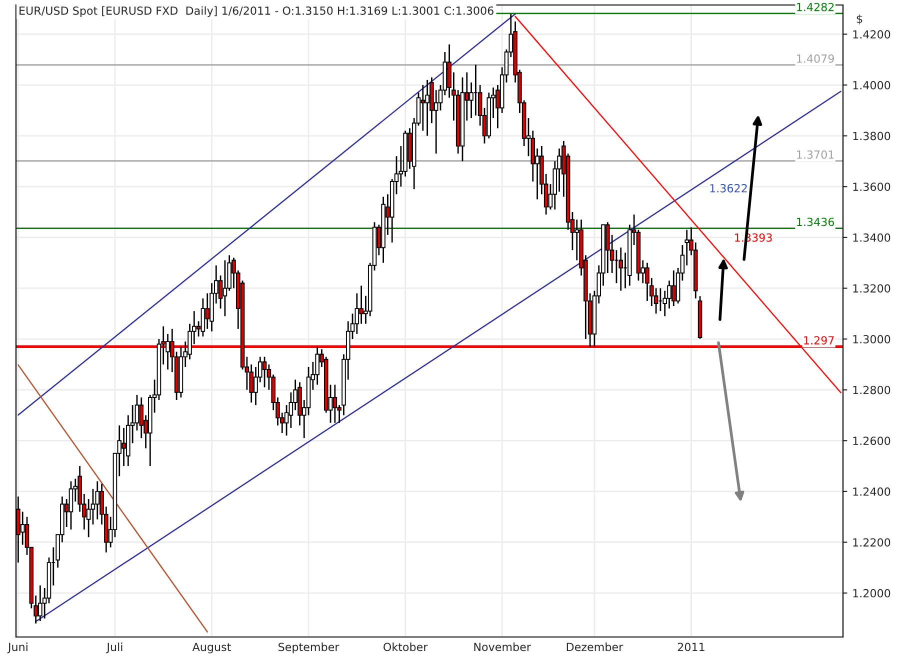 The width and height of the screenshot is (900, 660). I want to click on y-tick-label: 1.2000, so click(871, 593).